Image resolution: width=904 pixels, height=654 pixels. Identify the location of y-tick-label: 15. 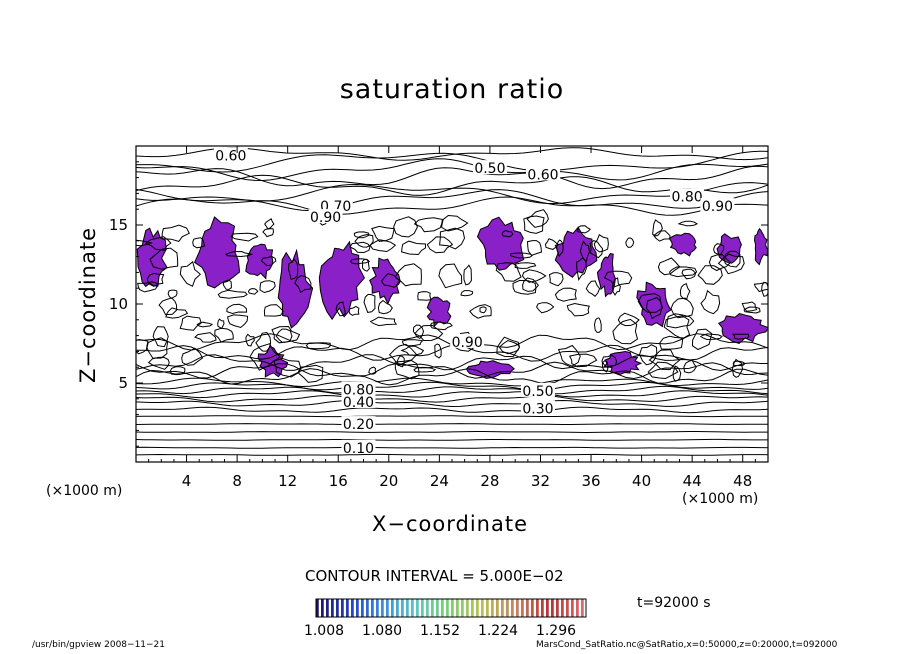
(118, 225).